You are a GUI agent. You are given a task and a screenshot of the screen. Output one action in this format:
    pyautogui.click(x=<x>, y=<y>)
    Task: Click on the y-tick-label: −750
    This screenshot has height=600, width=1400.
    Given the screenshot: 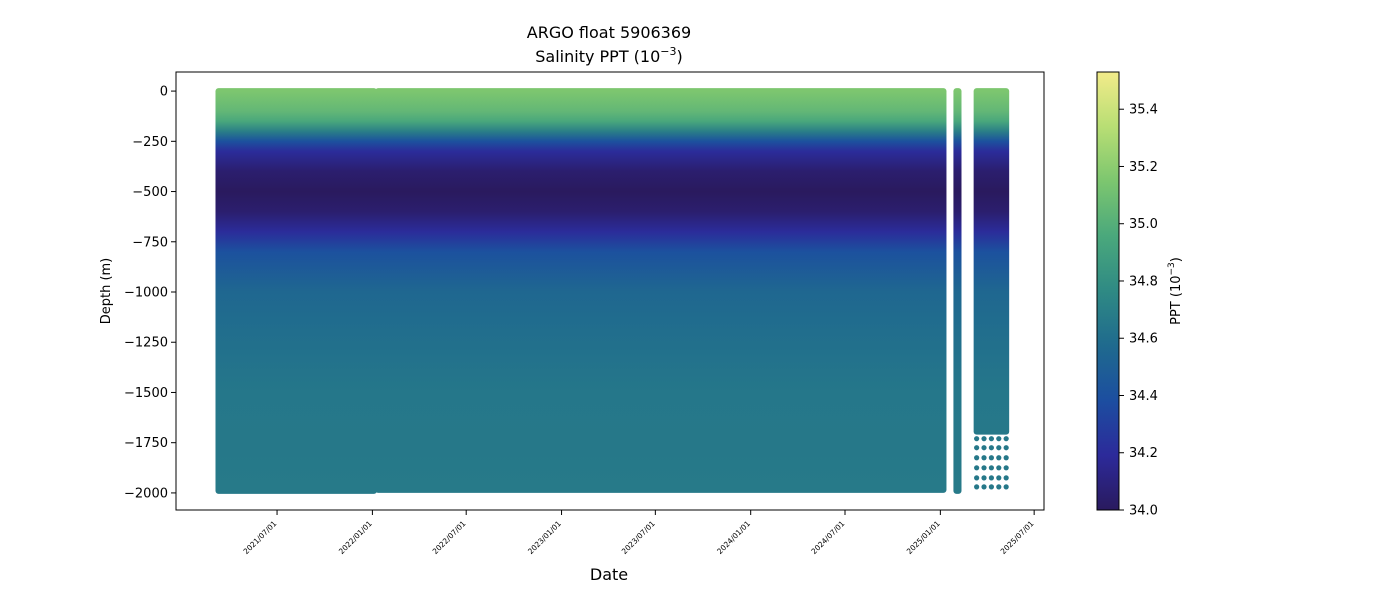 What is the action you would take?
    pyautogui.click(x=150, y=242)
    